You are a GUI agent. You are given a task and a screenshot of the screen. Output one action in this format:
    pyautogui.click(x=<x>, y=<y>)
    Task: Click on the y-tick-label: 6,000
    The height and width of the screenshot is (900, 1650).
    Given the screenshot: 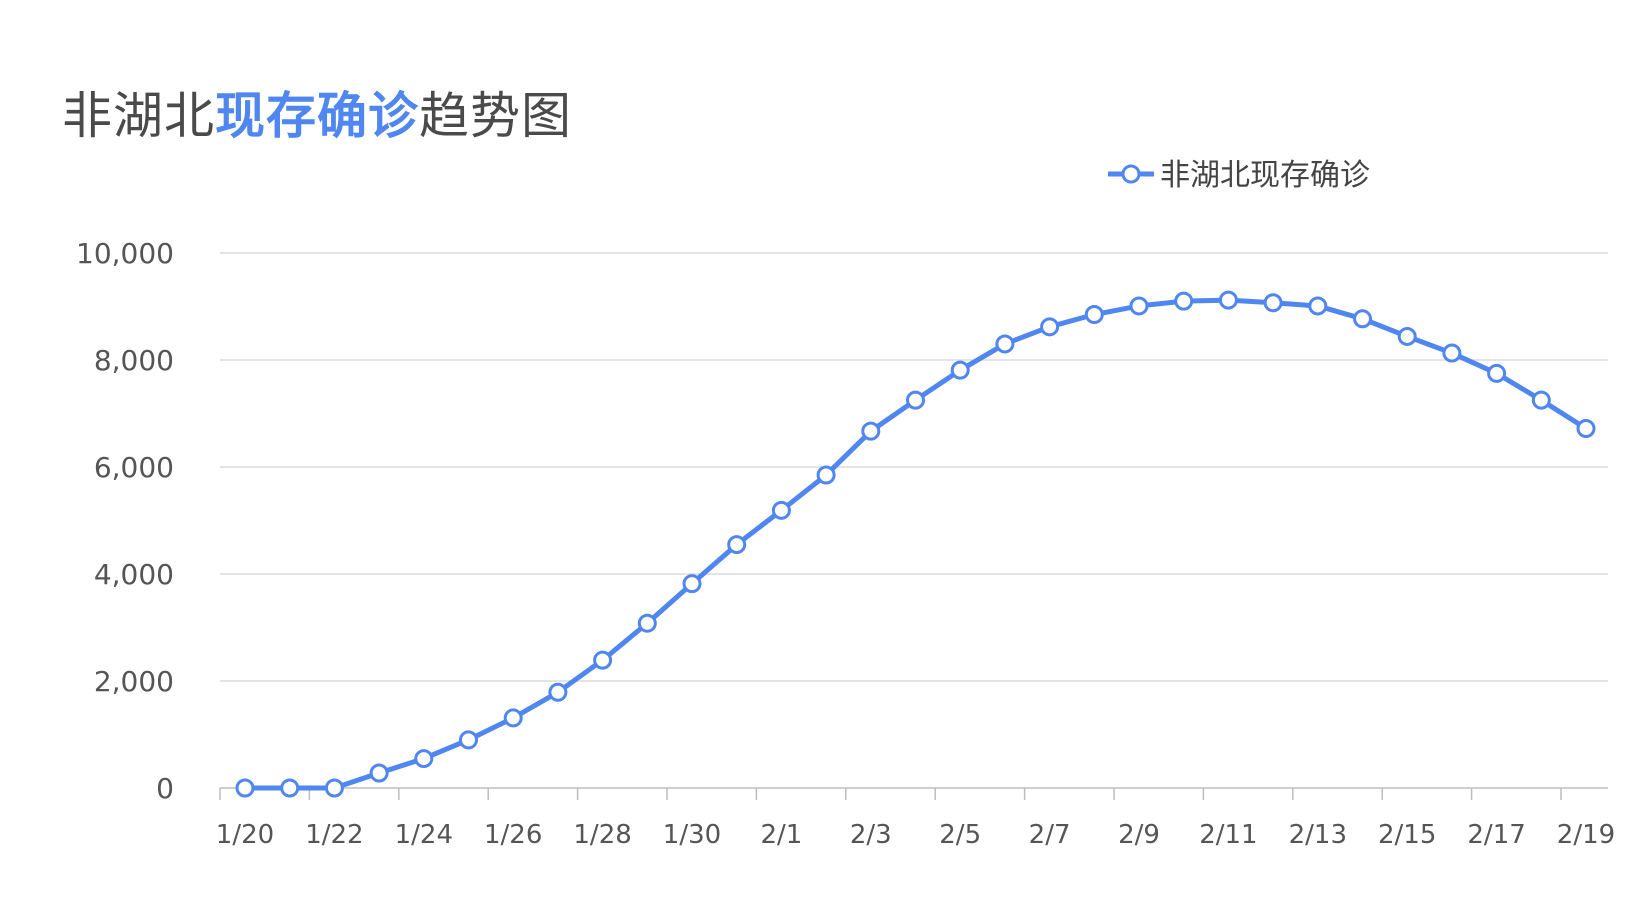 What is the action you would take?
    pyautogui.click(x=134, y=467)
    